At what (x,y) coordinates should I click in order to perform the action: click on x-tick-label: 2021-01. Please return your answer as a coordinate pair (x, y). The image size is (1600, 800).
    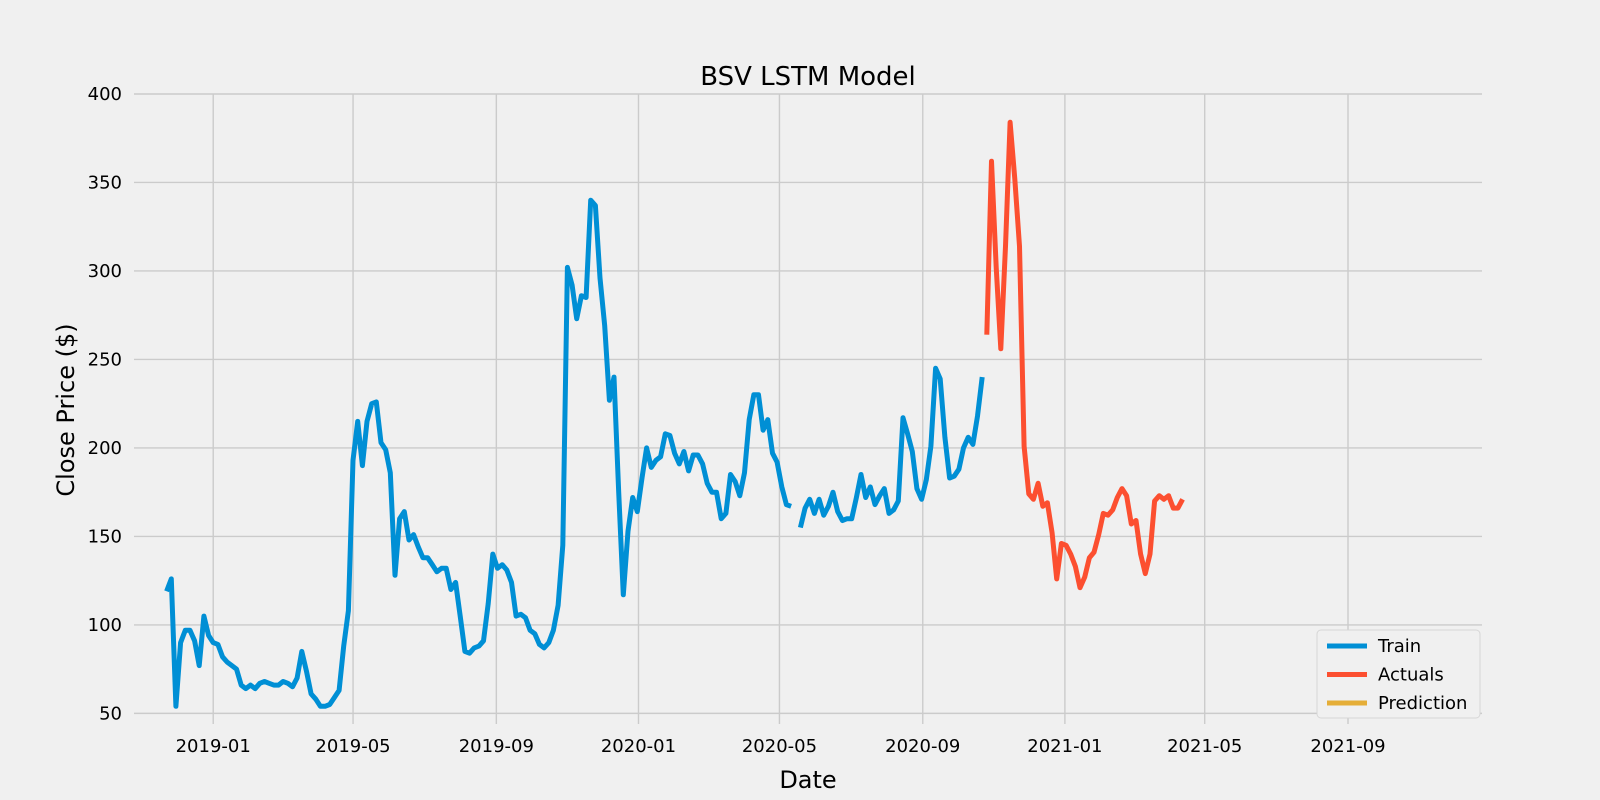
    Looking at the image, I should click on (1064, 746).